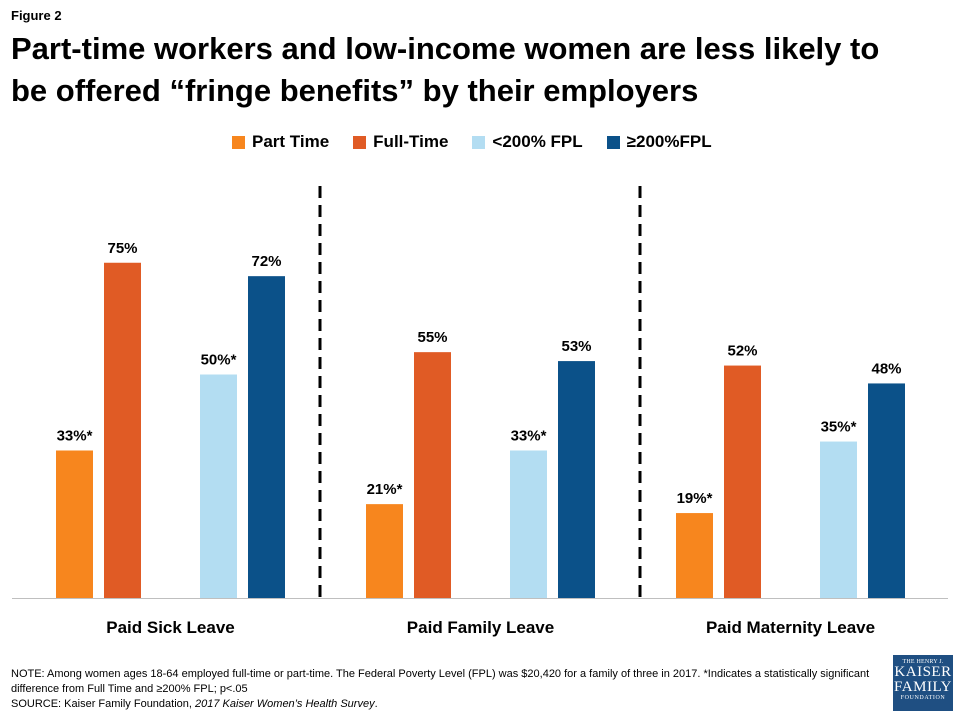 The image size is (960, 720). I want to click on logo-line-1: THE HENRY J., so click(923, 662).